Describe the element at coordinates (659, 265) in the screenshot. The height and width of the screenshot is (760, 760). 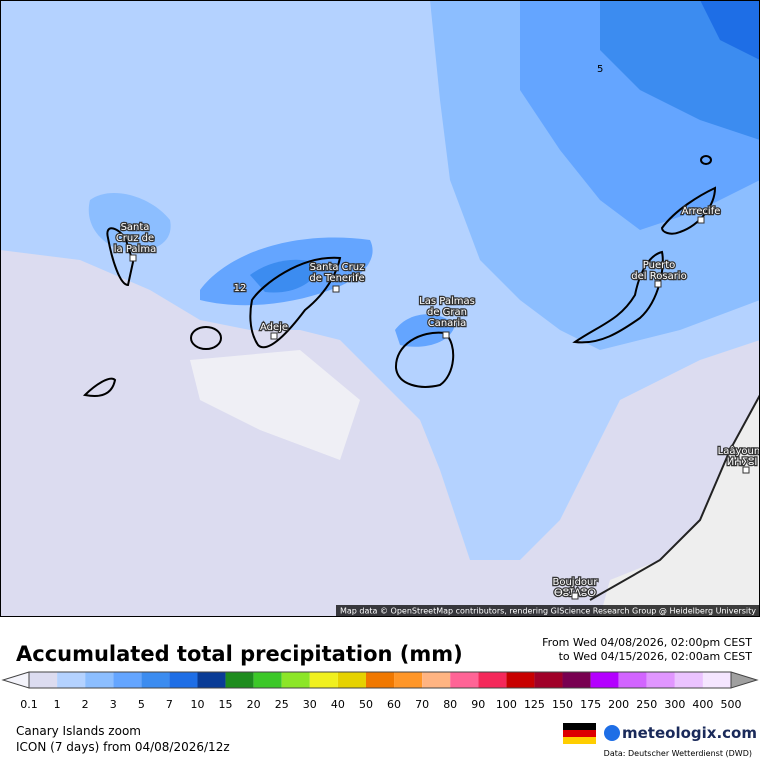
I see `place-label: Puerto` at that location.